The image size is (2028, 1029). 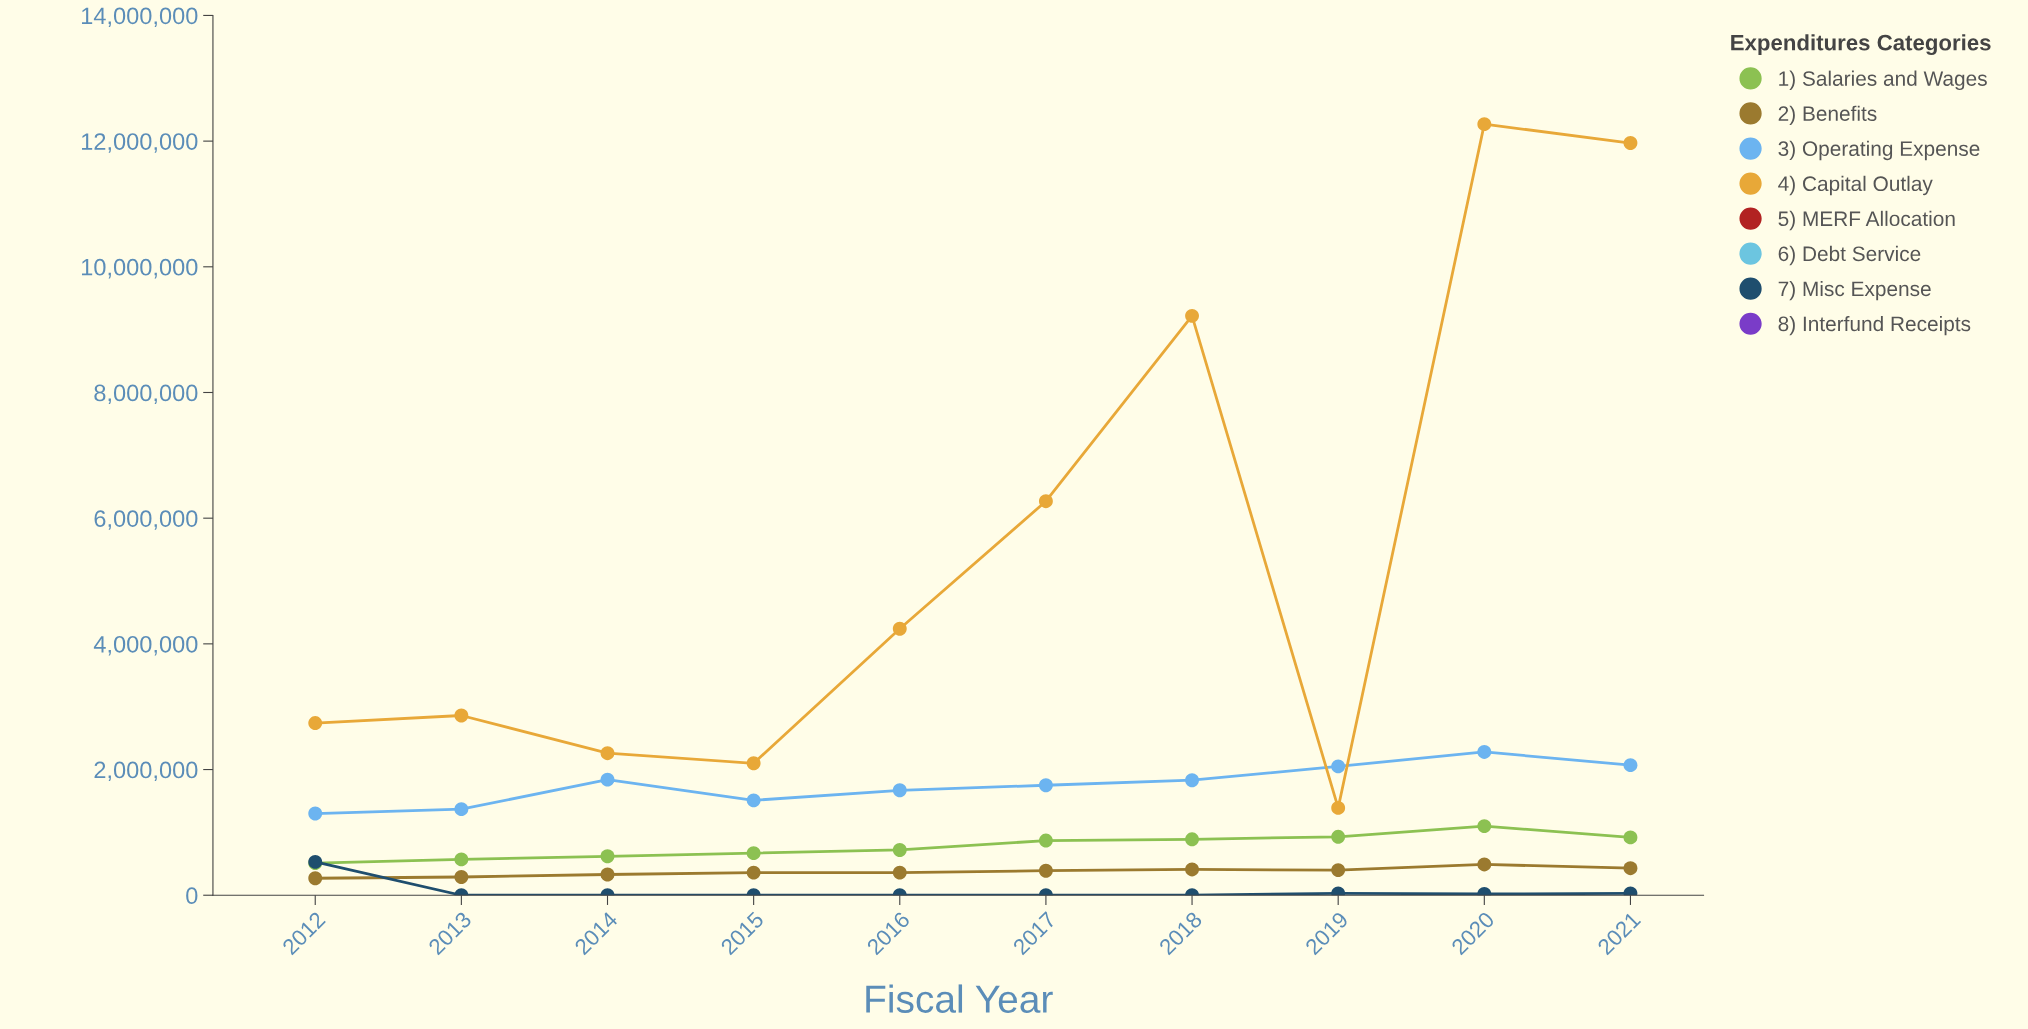 I want to click on legend-label: 3) Operating Expense, so click(x=1879, y=150).